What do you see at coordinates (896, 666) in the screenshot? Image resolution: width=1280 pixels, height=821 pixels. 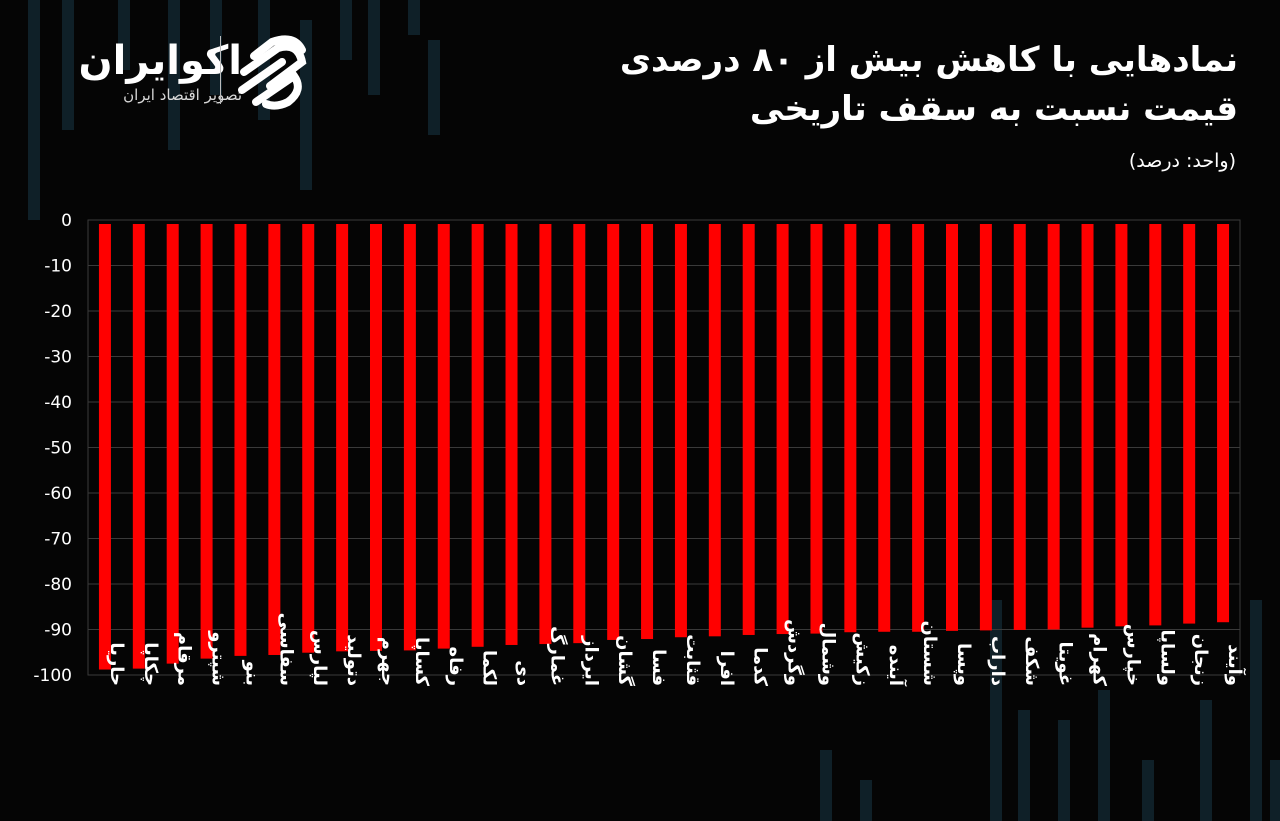 I see `x-tick-label: آینده` at bounding box center [896, 666].